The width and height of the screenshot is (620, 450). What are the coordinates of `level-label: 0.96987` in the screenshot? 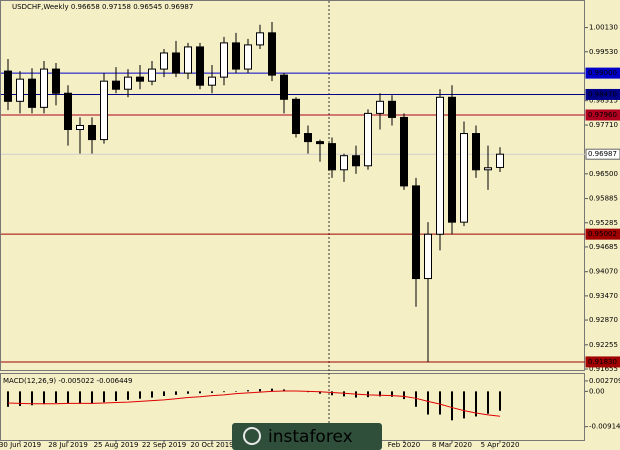 It's located at (602, 154).